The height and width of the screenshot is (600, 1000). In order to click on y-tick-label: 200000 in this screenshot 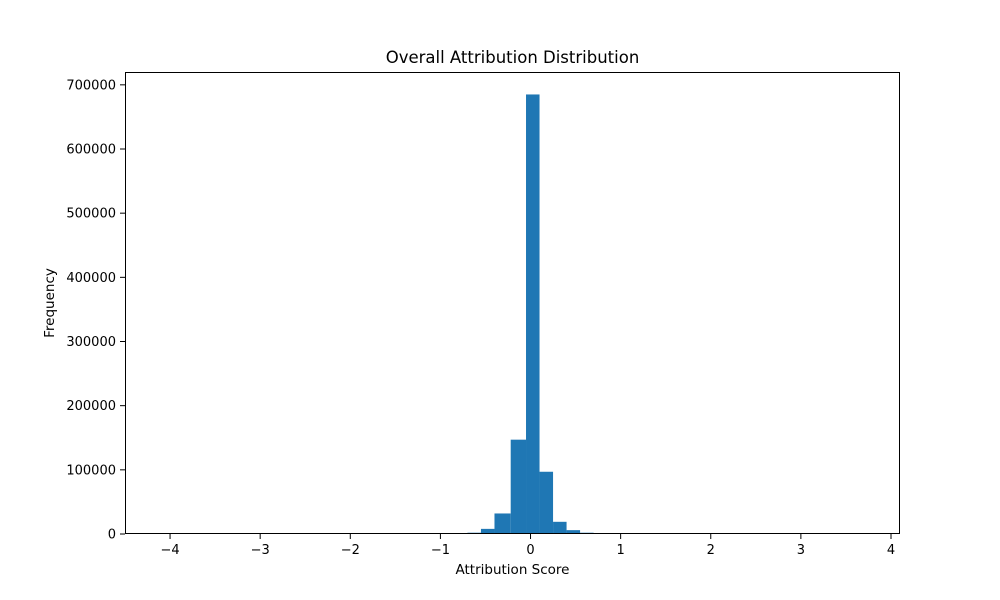, I will do `click(91, 406)`.